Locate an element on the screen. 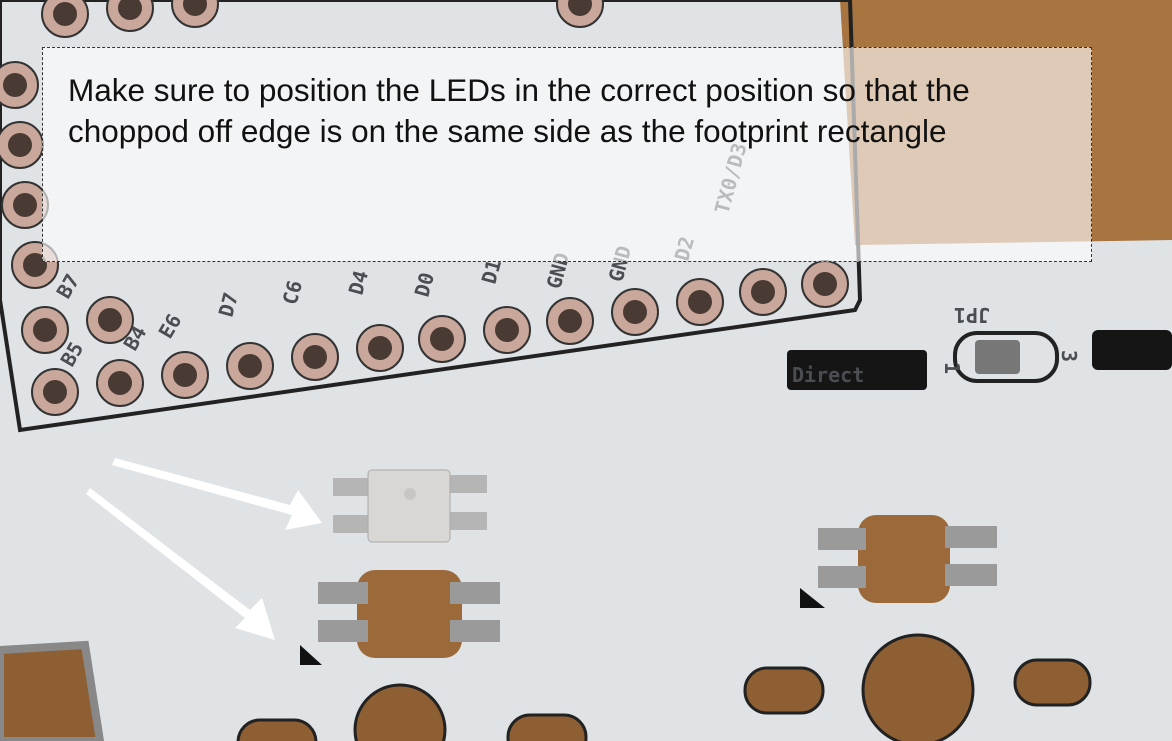 The height and width of the screenshot is (741, 1172). silkscreen-label: JP1 is located at coordinates (972, 315).